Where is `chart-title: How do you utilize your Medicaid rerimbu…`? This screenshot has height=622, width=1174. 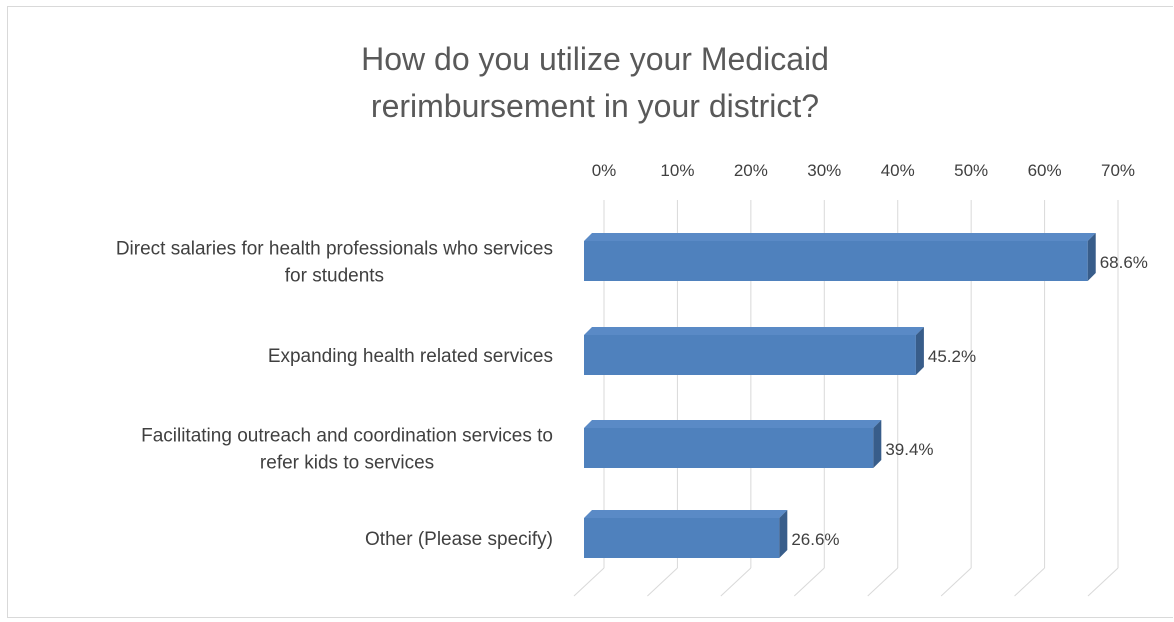 chart-title: How do you utilize your Medicaid rerimbu… is located at coordinates (595, 83).